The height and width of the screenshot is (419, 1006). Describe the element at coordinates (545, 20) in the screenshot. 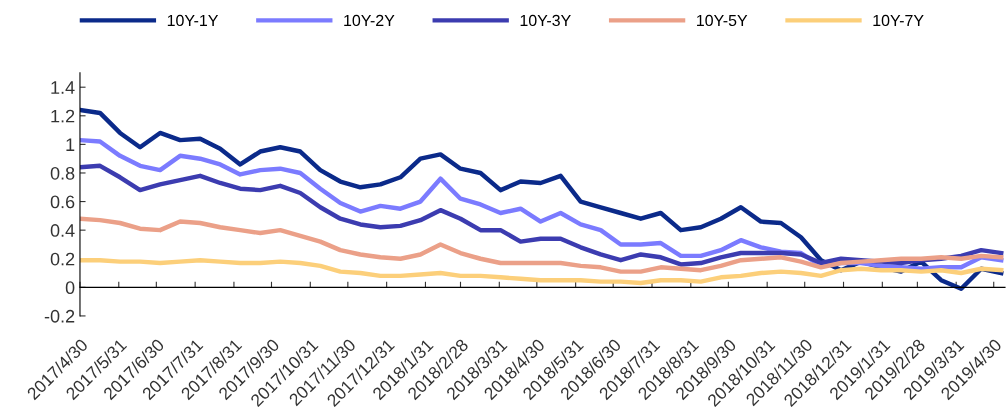

I see `legend-label: 10Y-3Y` at that location.